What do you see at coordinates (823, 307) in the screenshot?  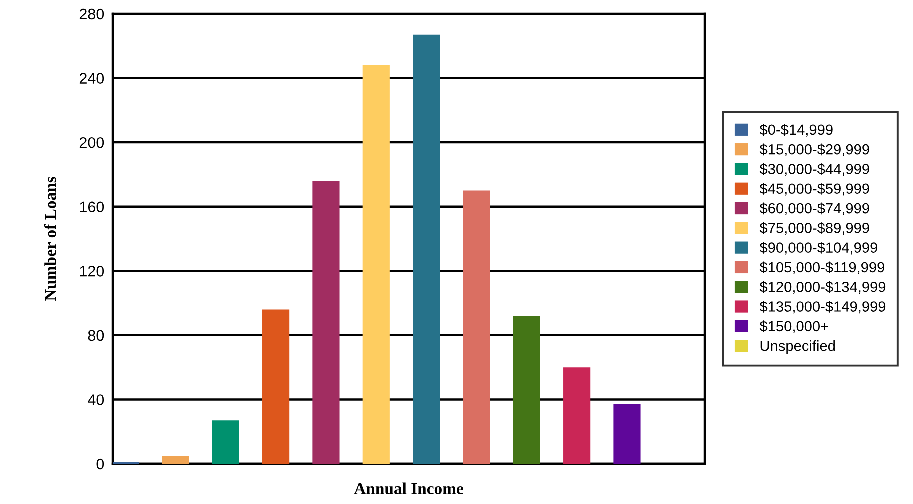 I see `legend-label: $135,000-$149,999` at bounding box center [823, 307].